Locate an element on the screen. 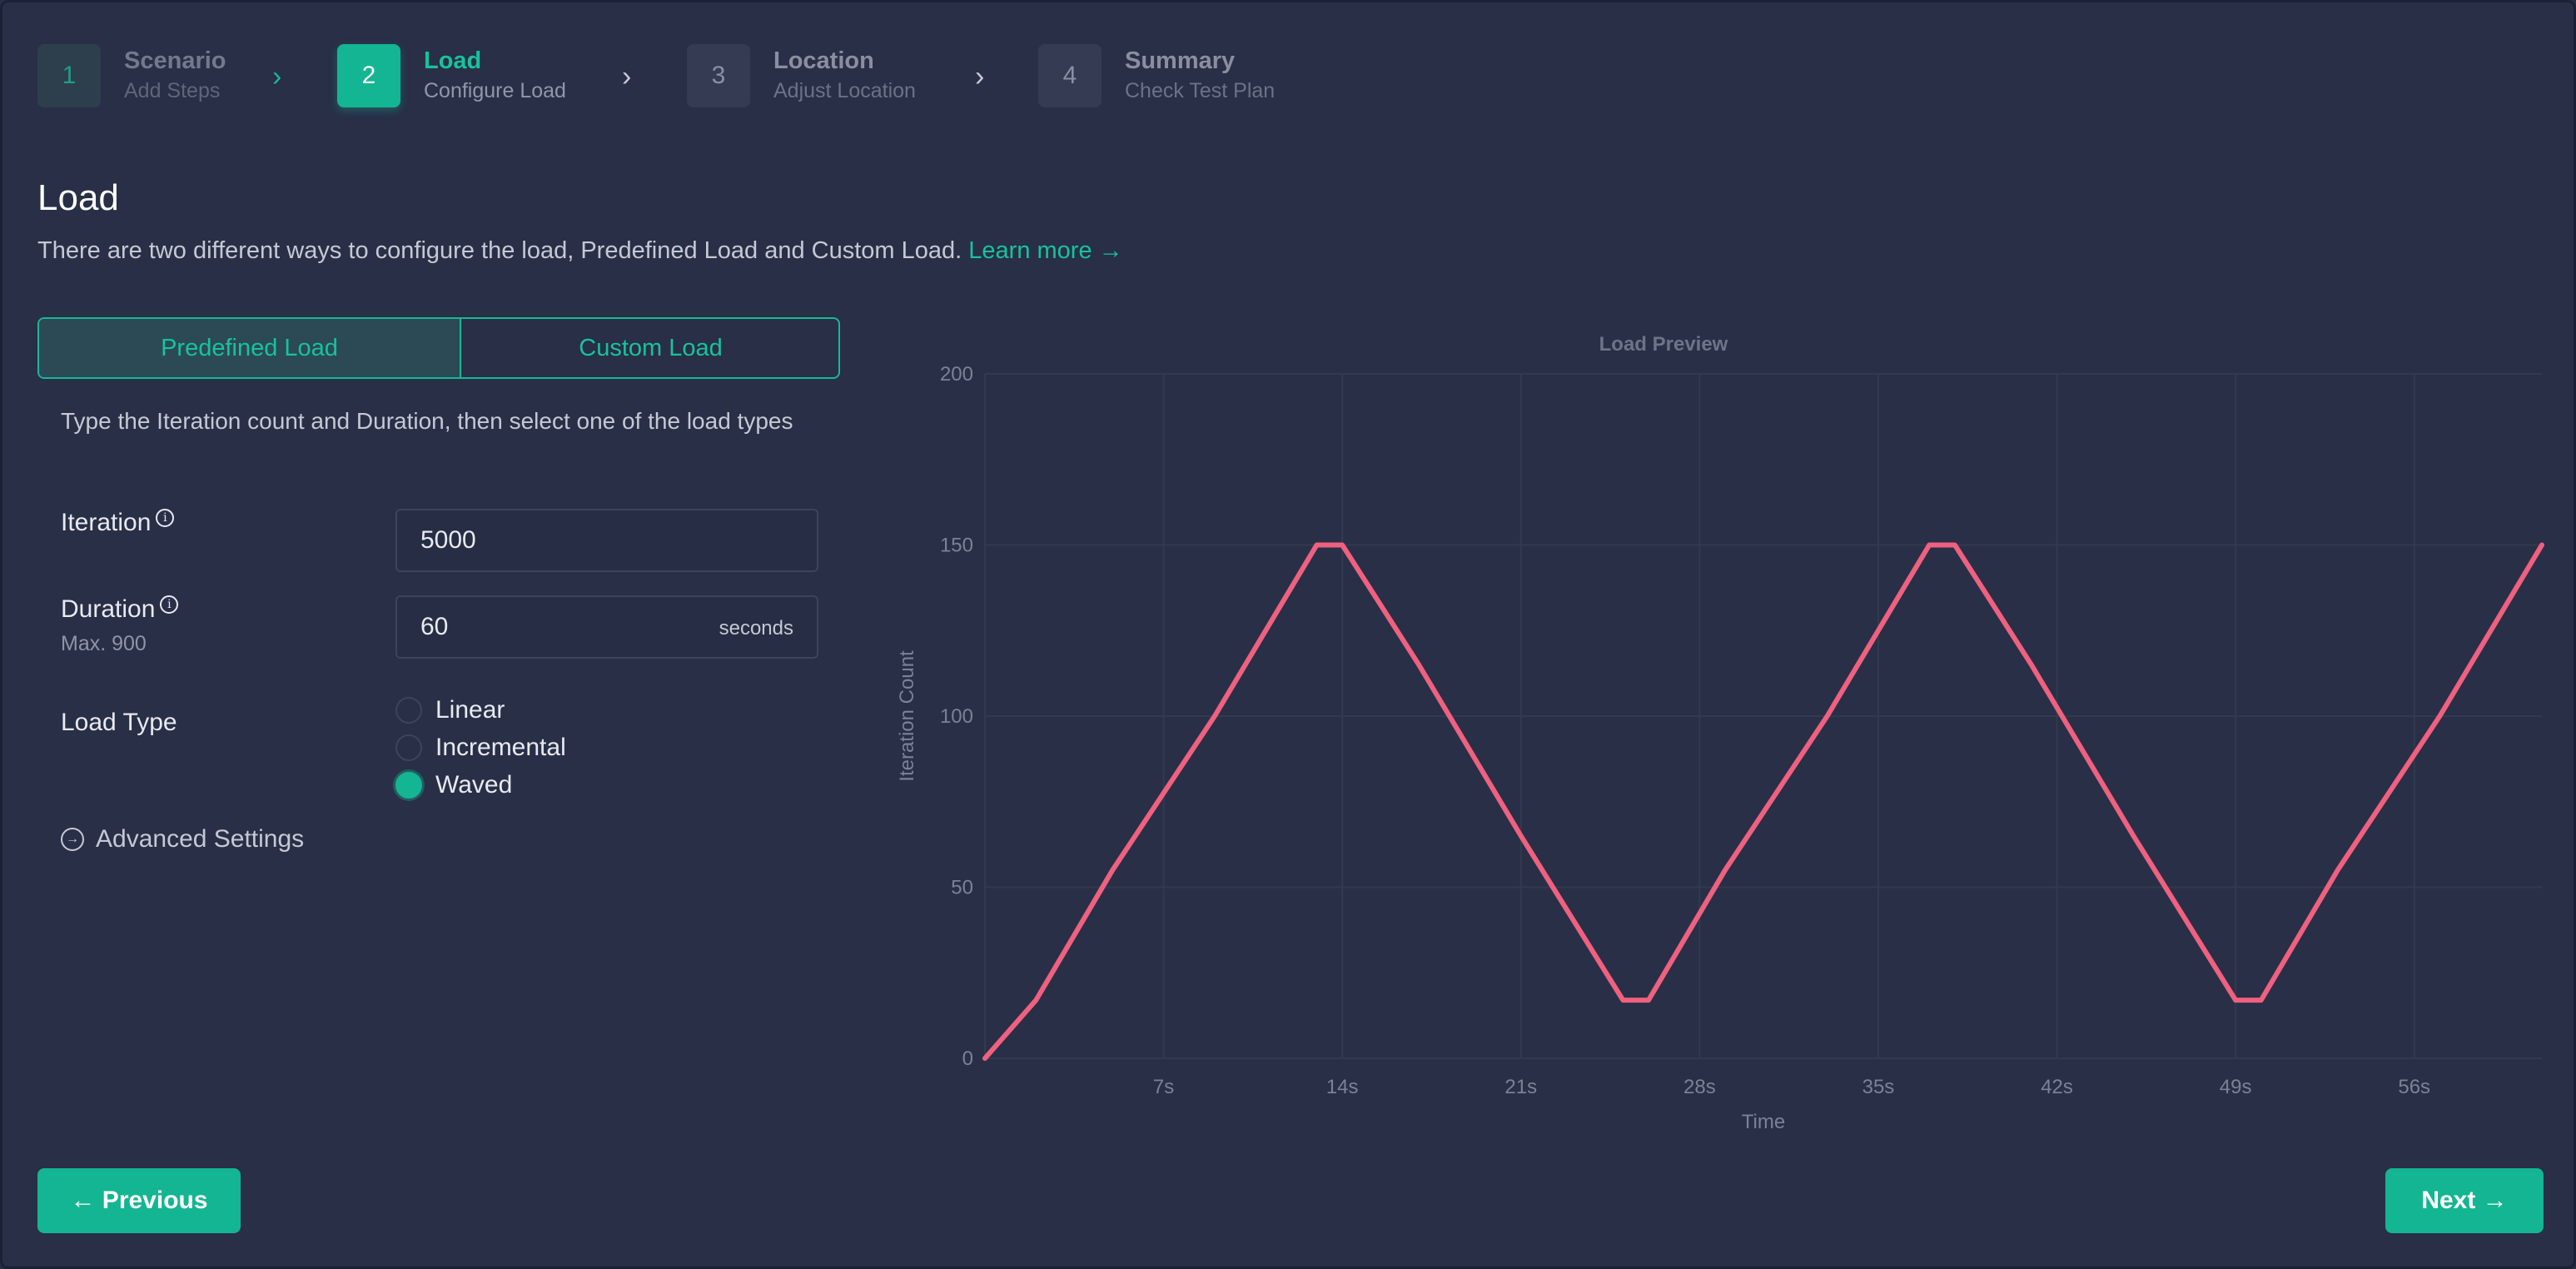 The height and width of the screenshot is (1269, 2576). x-tick-label: 49s is located at coordinates (2236, 1087).